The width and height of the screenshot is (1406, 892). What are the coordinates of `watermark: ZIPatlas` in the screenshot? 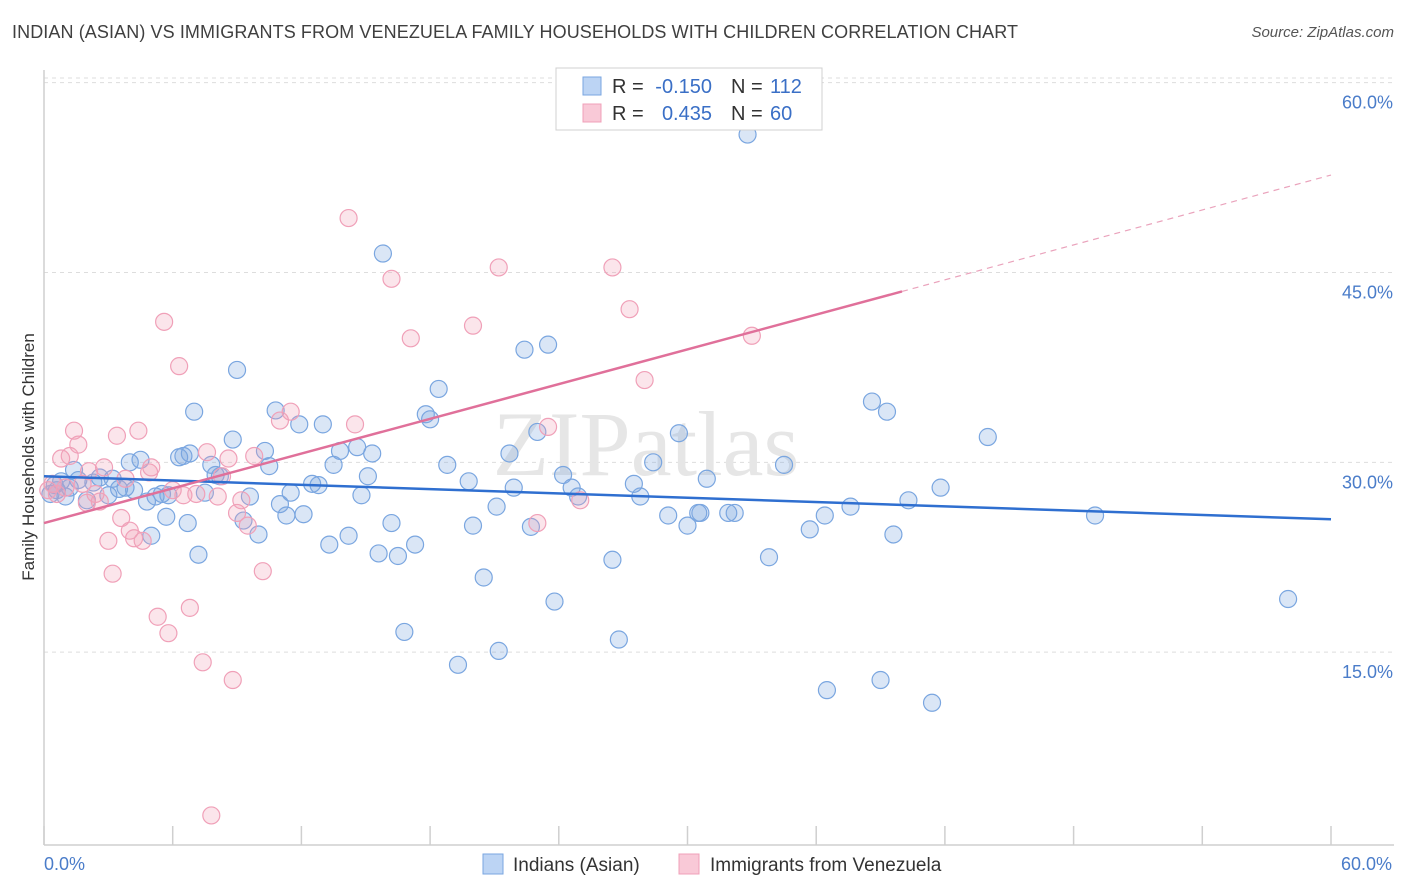 It's located at (646, 444).